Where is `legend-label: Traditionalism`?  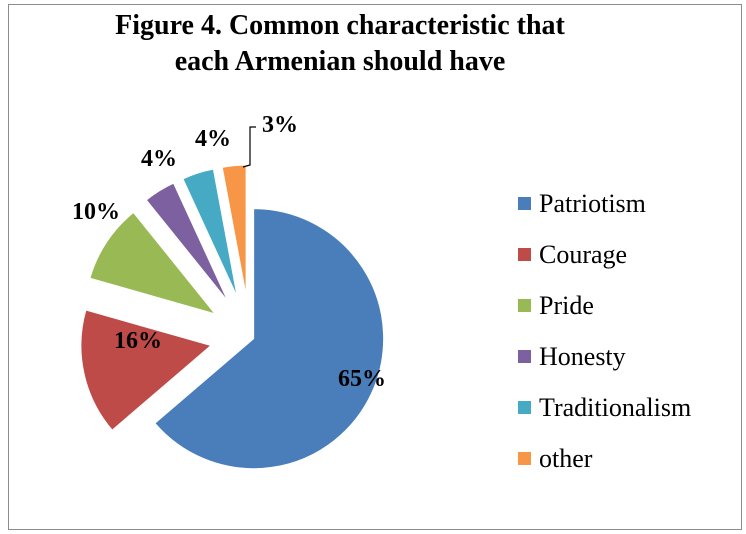
legend-label: Traditionalism is located at coordinates (615, 407).